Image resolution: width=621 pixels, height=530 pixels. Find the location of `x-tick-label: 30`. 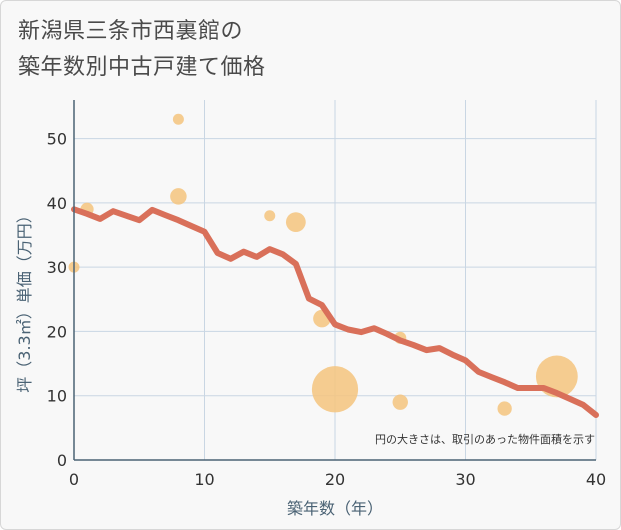

x-tick-label: 30 is located at coordinates (465, 479).